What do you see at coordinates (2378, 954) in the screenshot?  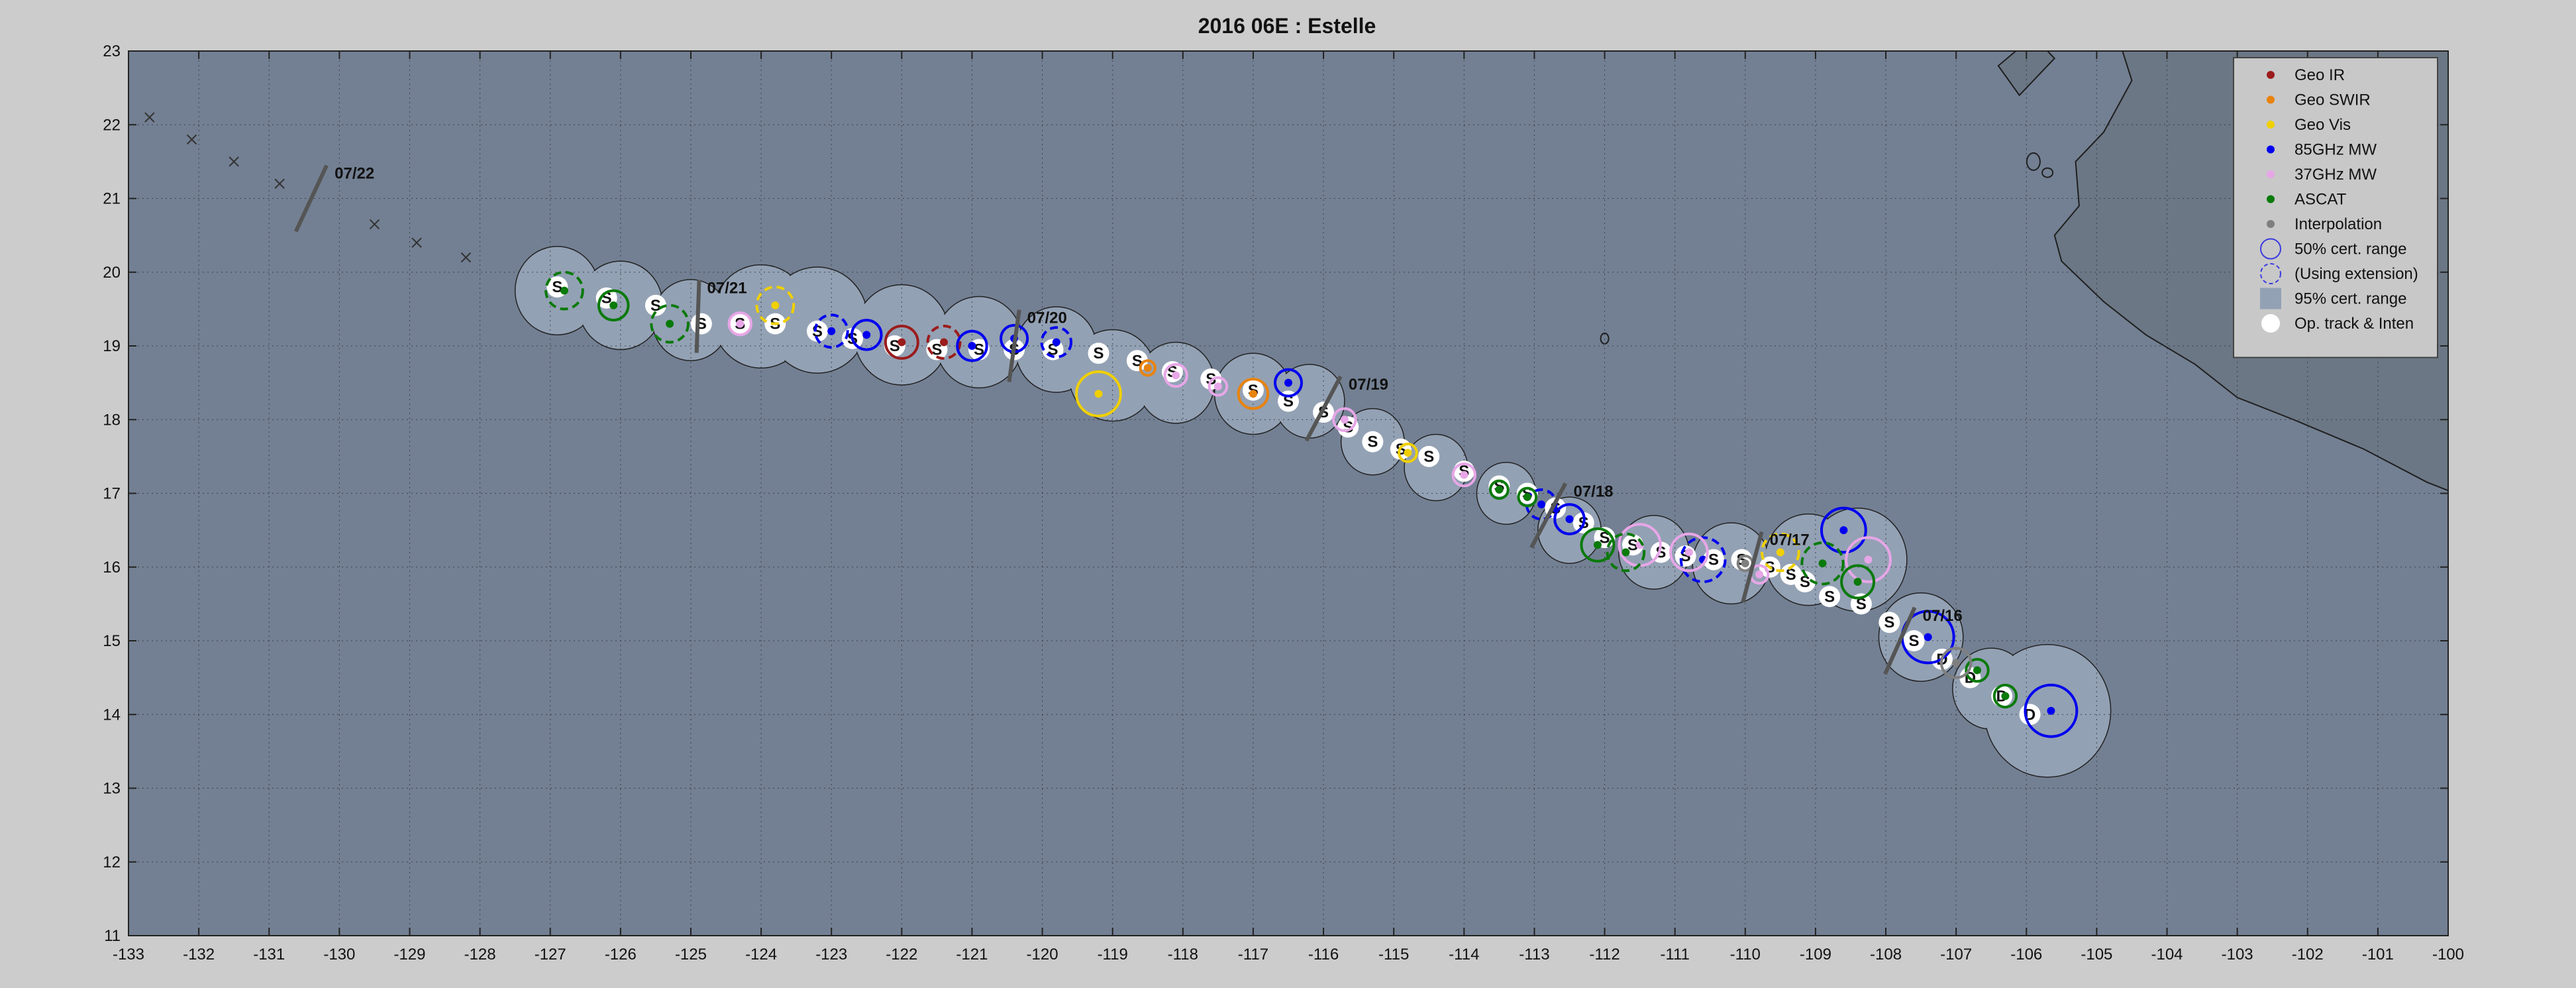 I see `x-tick-label: -101` at bounding box center [2378, 954].